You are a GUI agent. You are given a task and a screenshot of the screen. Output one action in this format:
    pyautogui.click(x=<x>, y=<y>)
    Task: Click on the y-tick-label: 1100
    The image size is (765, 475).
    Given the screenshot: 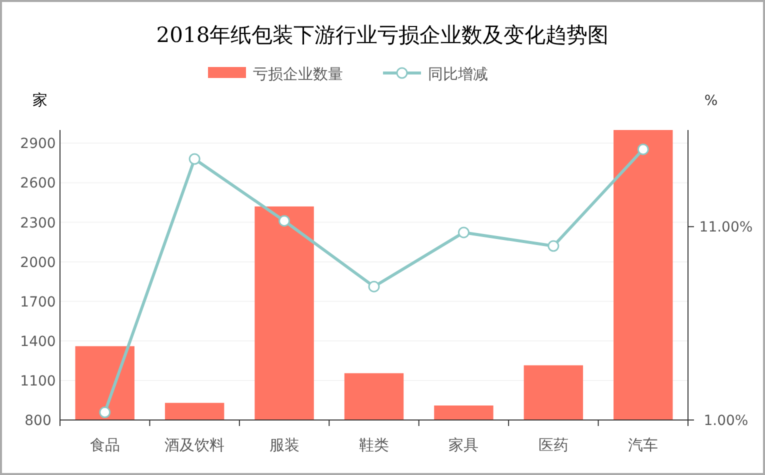 What is the action you would take?
    pyautogui.click(x=38, y=381)
    